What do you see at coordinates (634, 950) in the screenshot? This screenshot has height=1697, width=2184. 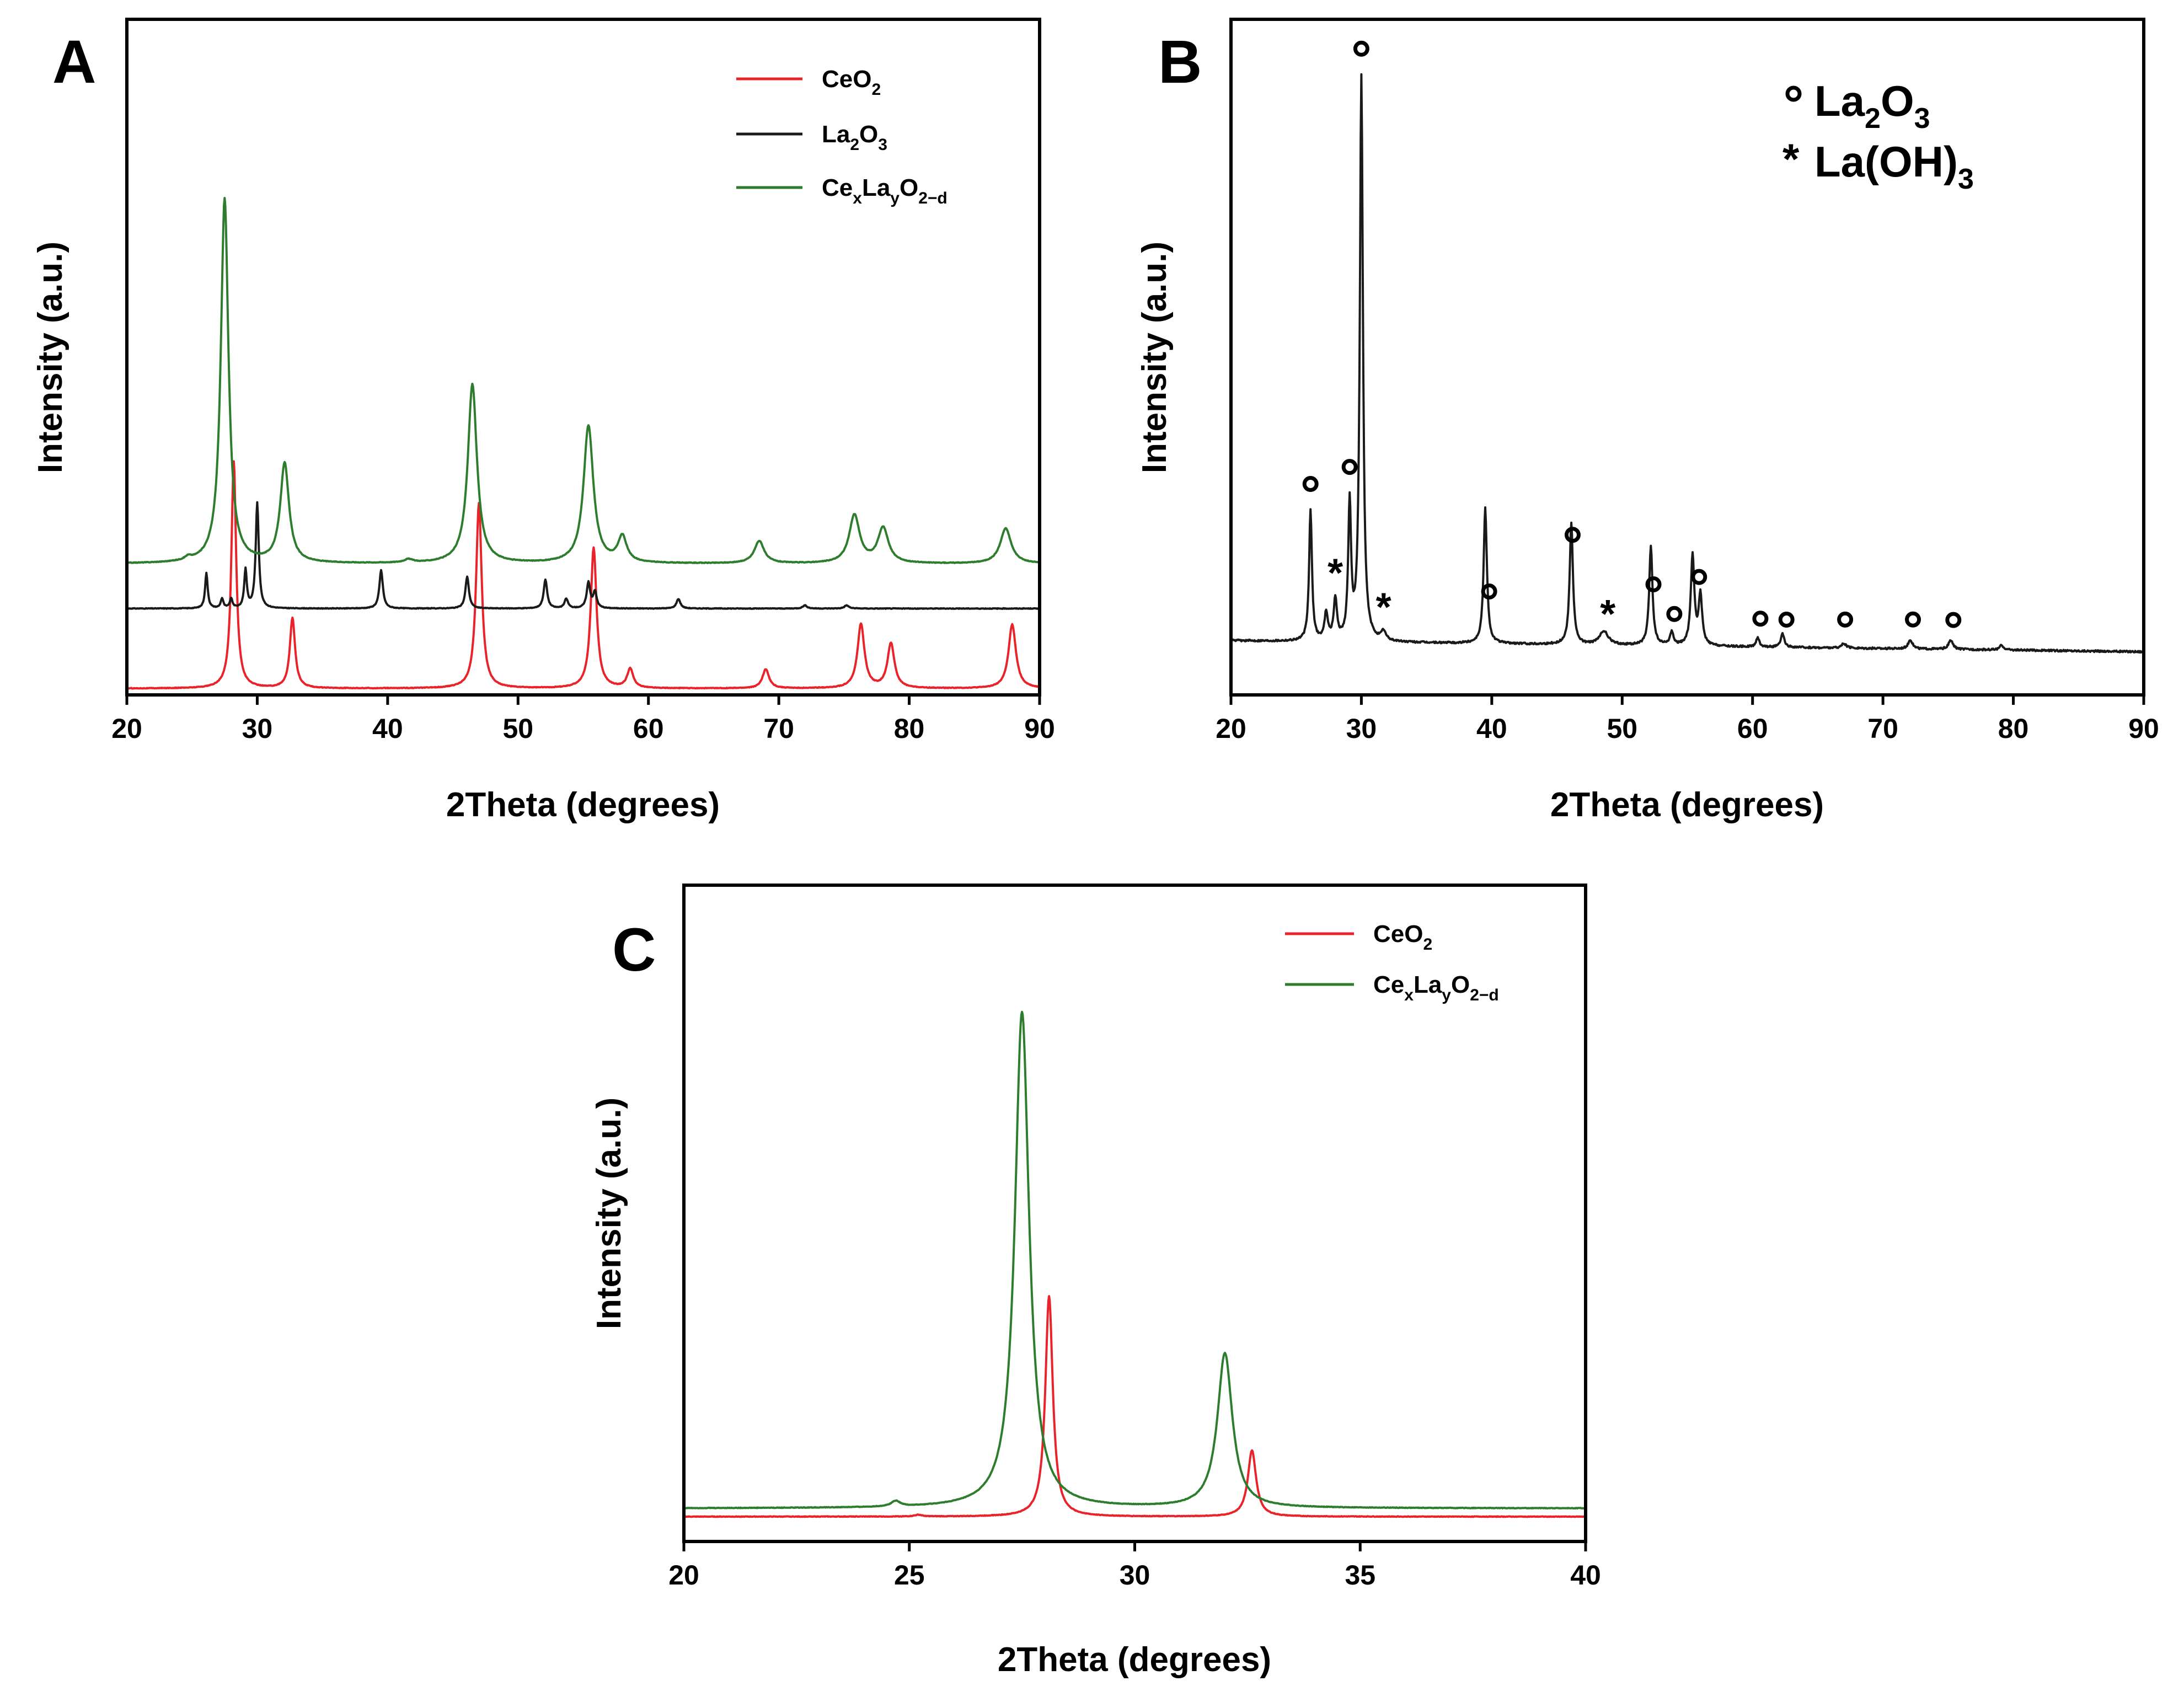 I see `panel-c-letter: C` at bounding box center [634, 950].